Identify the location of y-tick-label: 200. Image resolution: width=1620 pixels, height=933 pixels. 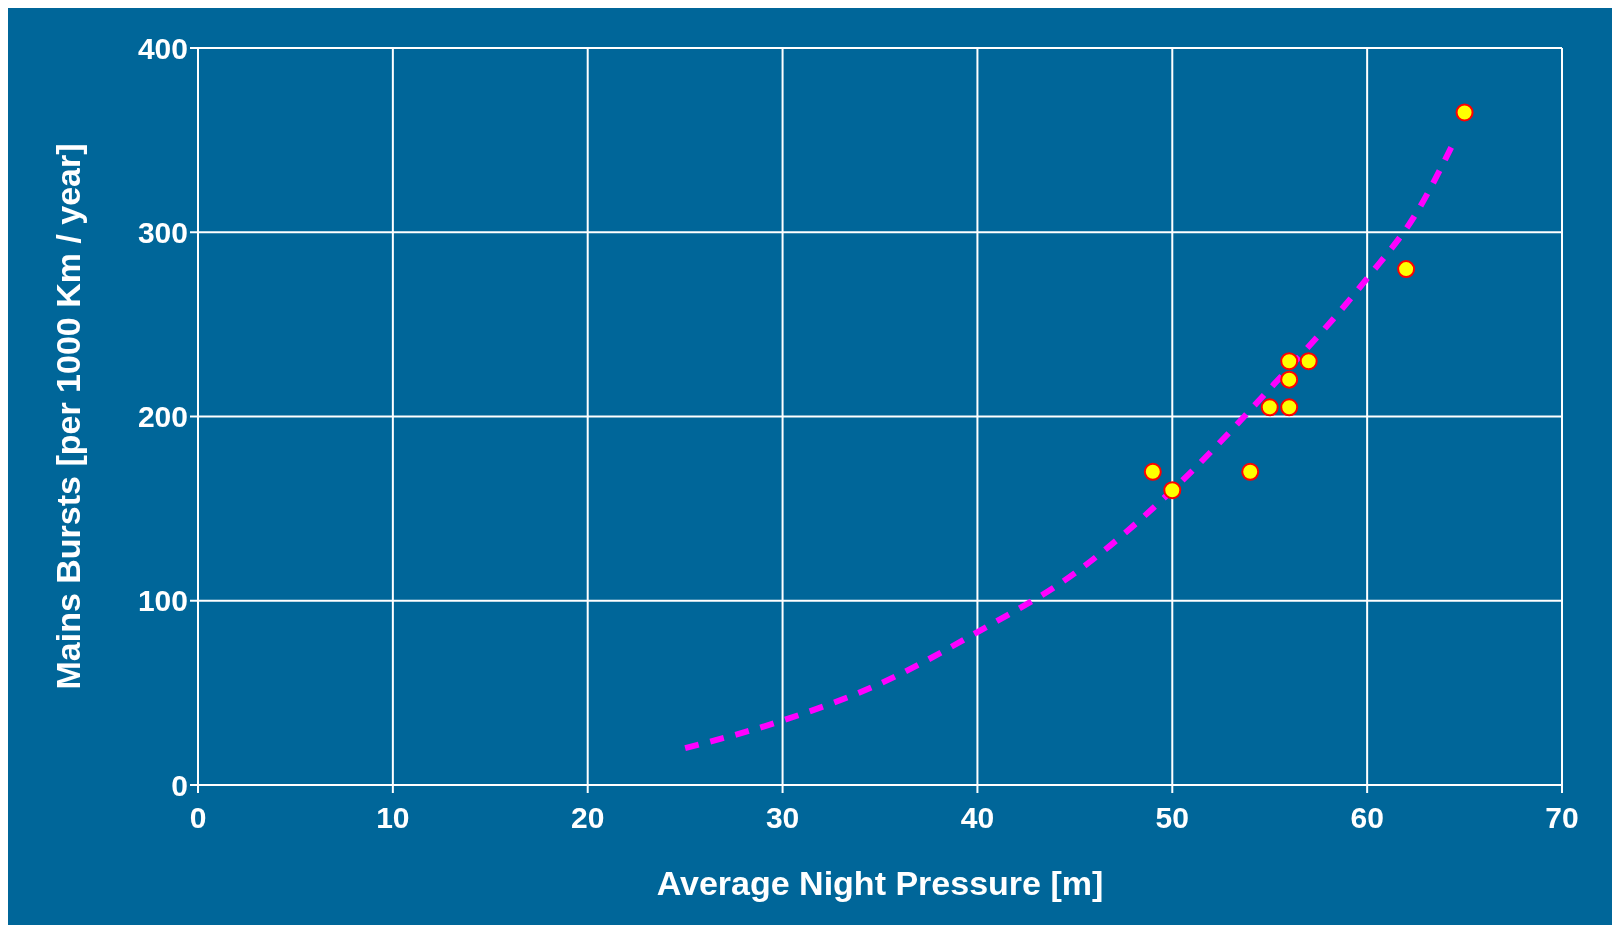
(162, 417).